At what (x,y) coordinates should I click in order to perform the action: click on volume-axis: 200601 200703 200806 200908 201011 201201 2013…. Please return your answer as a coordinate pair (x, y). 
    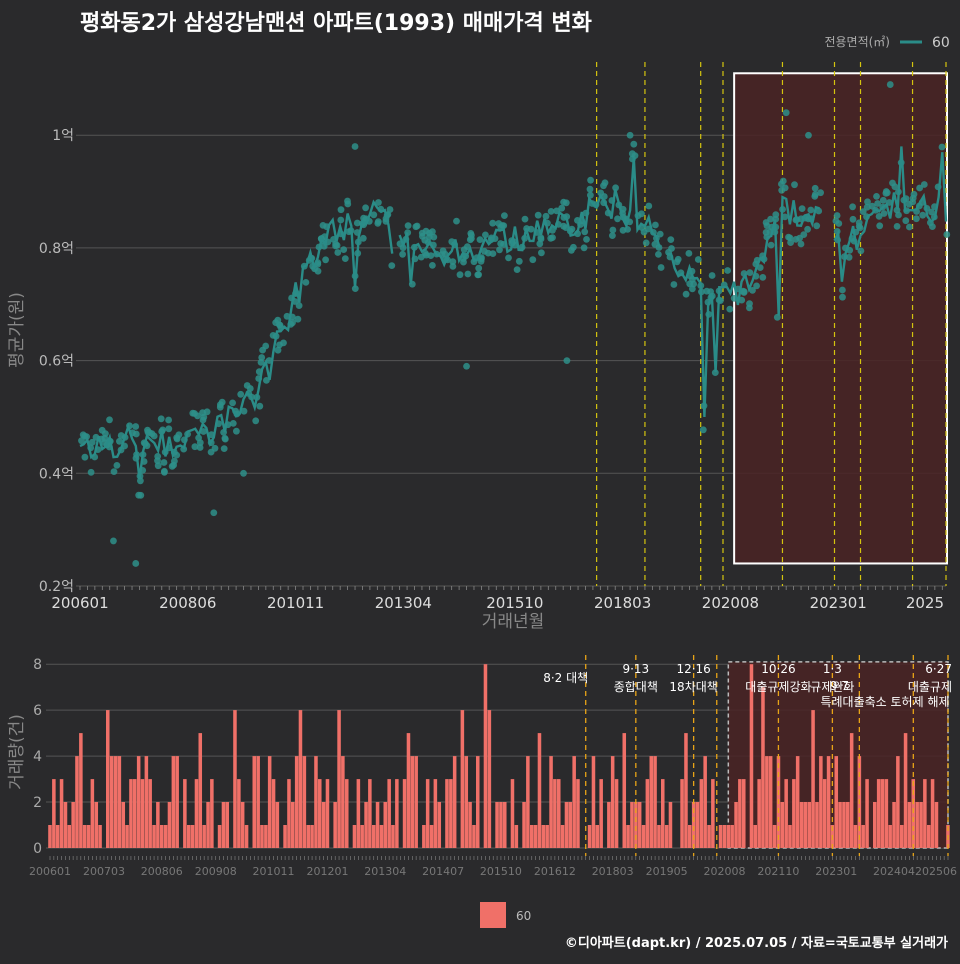
    Looking at the image, I should click on (493, 867).